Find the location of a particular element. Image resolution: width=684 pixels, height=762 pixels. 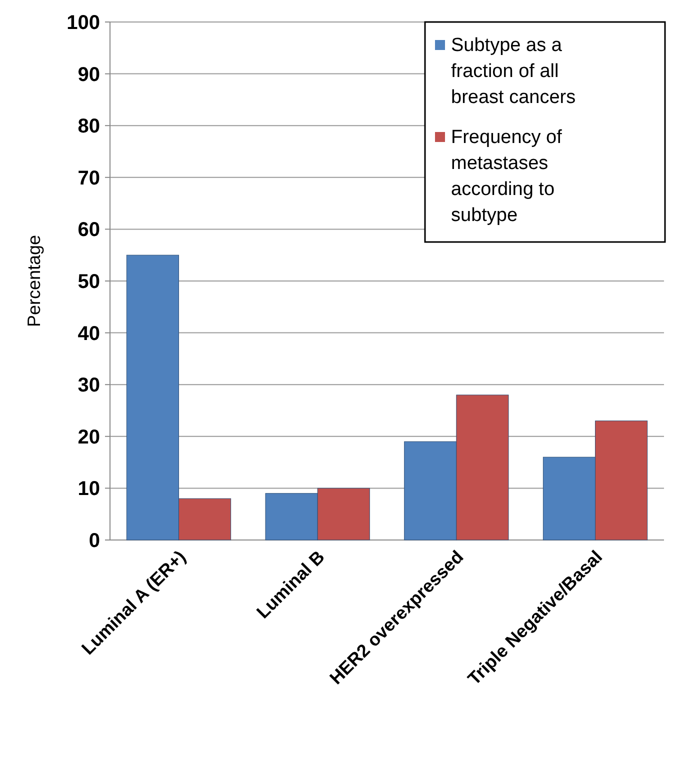

y-tick-label: 100 is located at coordinates (83, 23).